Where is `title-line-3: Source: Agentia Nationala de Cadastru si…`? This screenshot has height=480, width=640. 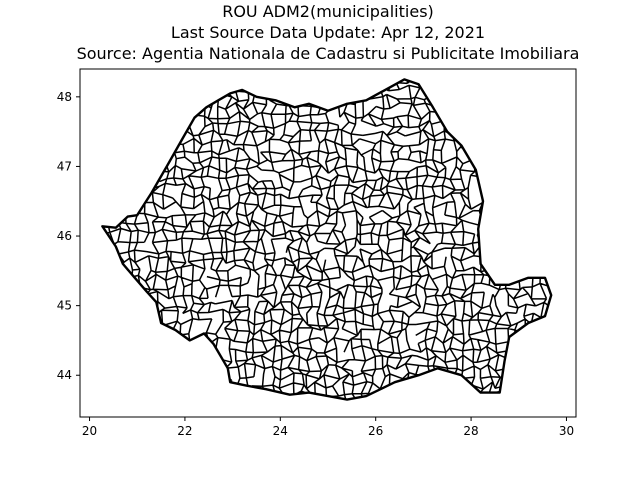 title-line-3: Source: Agentia Nationala de Cadastru si… is located at coordinates (328, 53).